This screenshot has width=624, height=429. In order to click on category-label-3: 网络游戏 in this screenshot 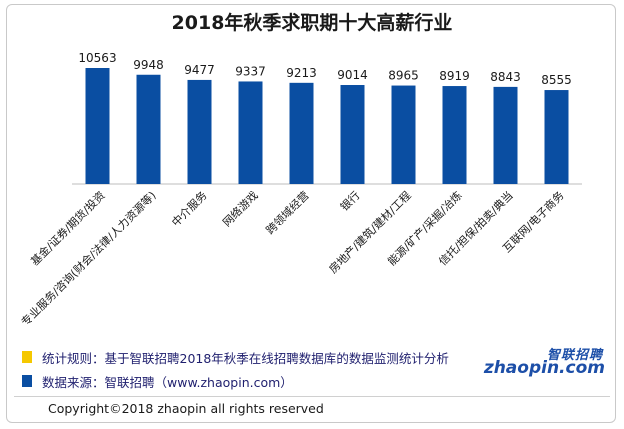, I will do `click(240, 208)`.